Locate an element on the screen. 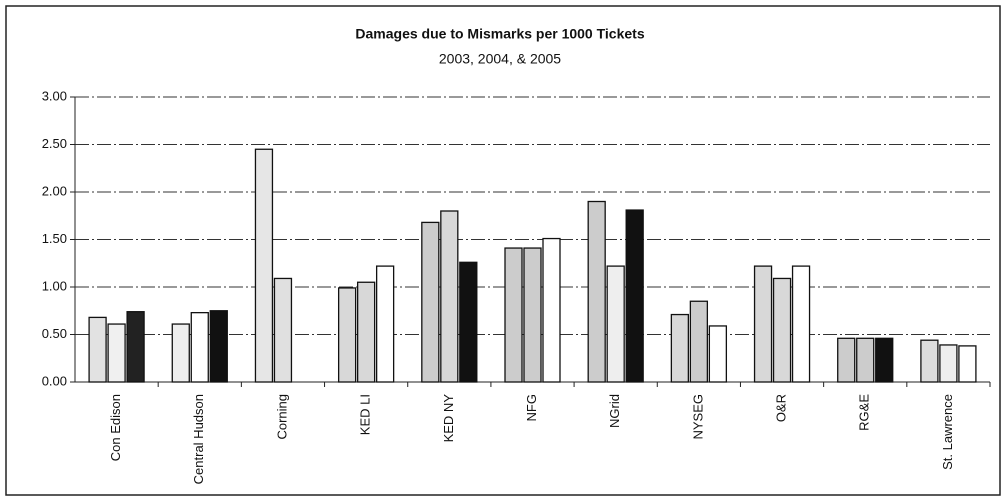 Image resolution: width=1006 pixels, height=501 pixels. x-tick-label: NFG is located at coordinates (531, 407).